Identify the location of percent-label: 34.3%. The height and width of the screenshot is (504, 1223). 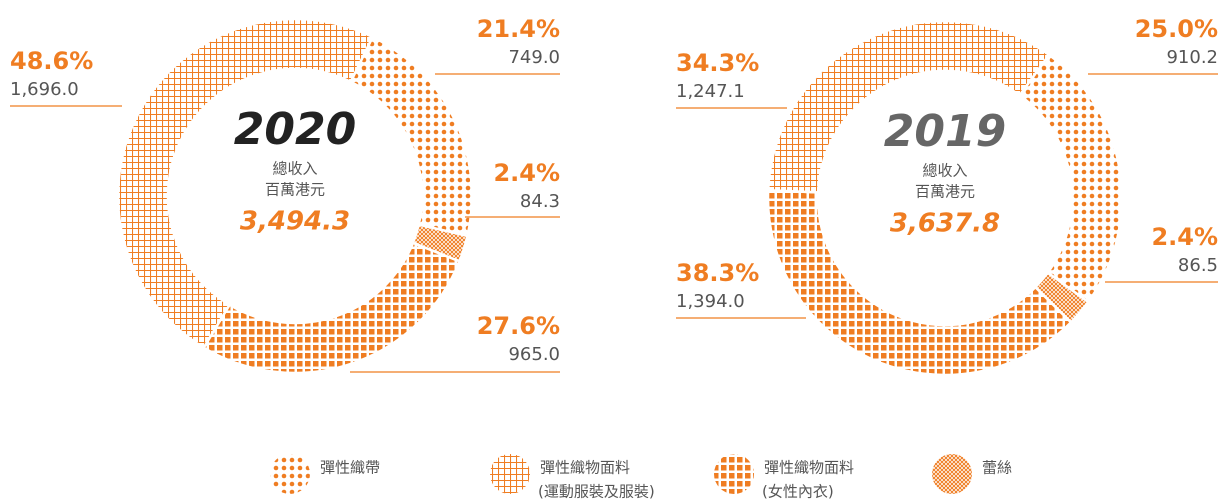
(717, 63).